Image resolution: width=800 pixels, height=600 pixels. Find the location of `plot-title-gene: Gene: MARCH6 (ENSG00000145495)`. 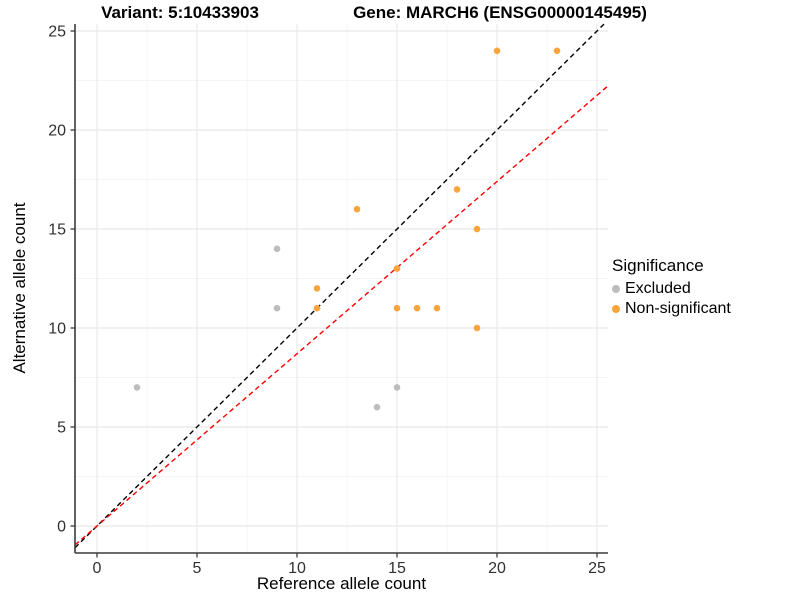

plot-title-gene: Gene: MARCH6 (ENSG00000145495) is located at coordinates (500, 12).